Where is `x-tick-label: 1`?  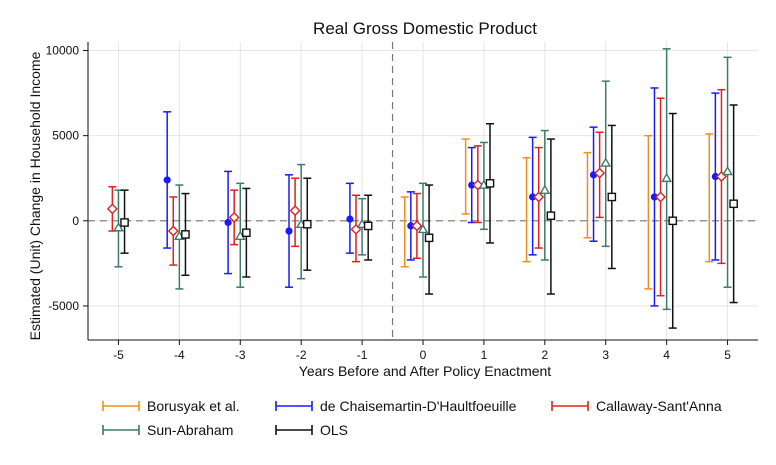 x-tick-label: 1 is located at coordinates (484, 355).